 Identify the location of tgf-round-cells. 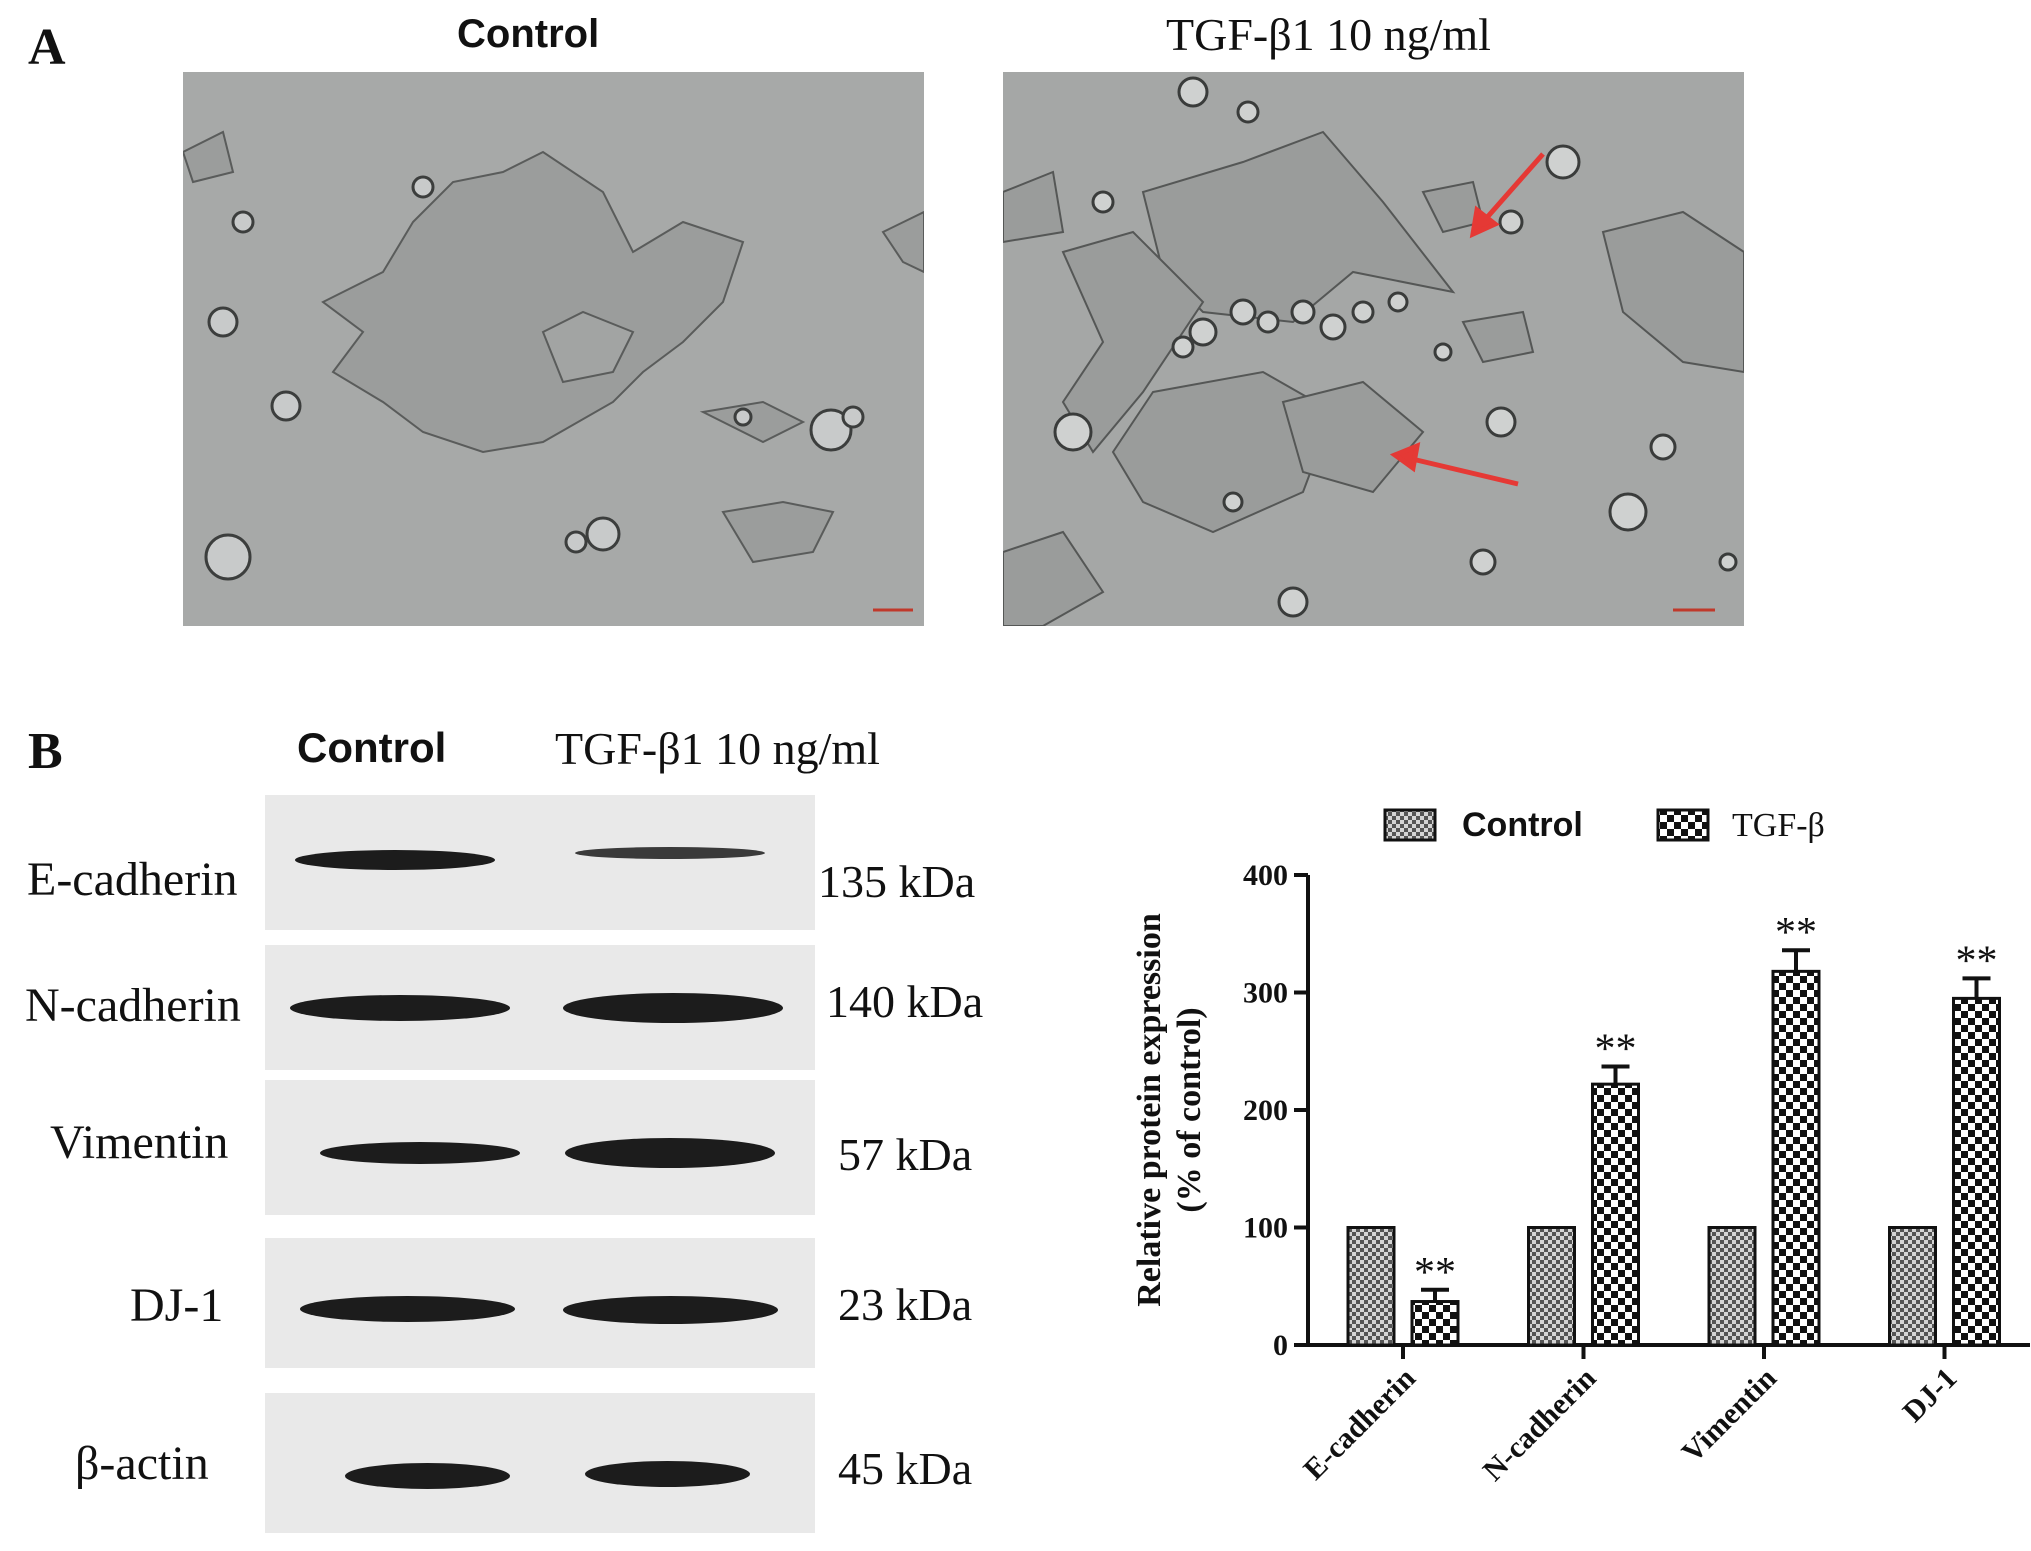
(1395, 347).